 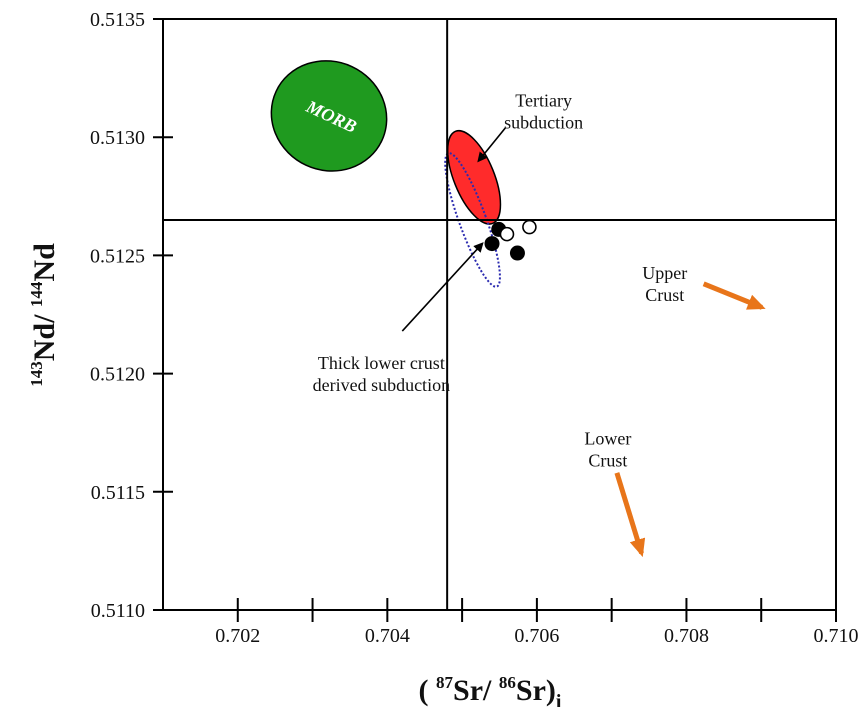 I want to click on annotation-label-1: Tertiary subduction, so click(x=543, y=111).